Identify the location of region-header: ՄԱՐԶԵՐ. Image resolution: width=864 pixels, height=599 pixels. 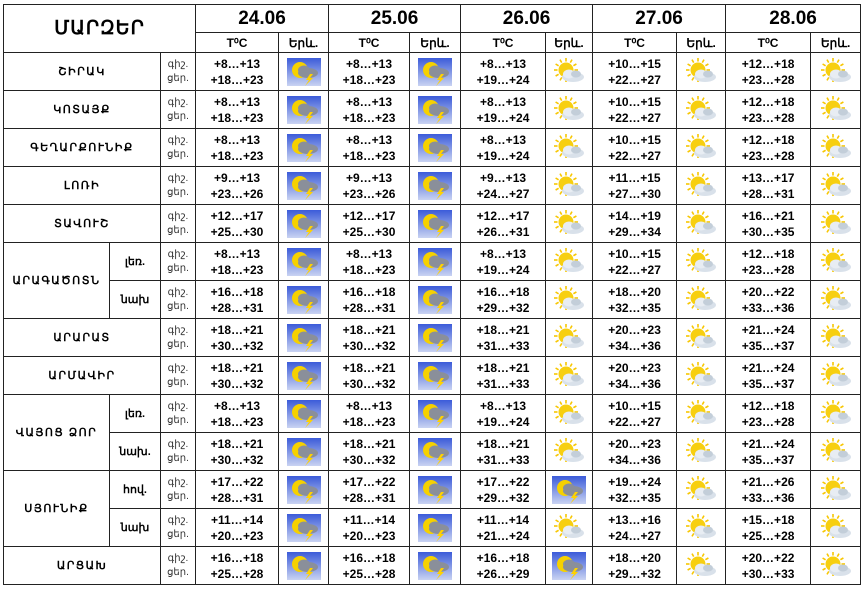
(99, 28).